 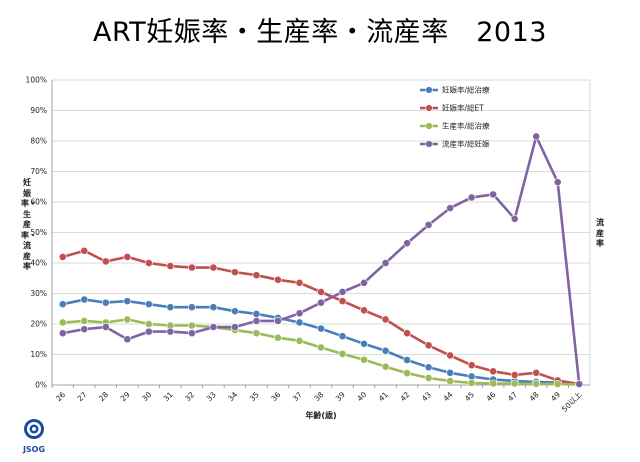 What do you see at coordinates (34, 449) in the screenshot?
I see `logo-text: JSOG` at bounding box center [34, 449].